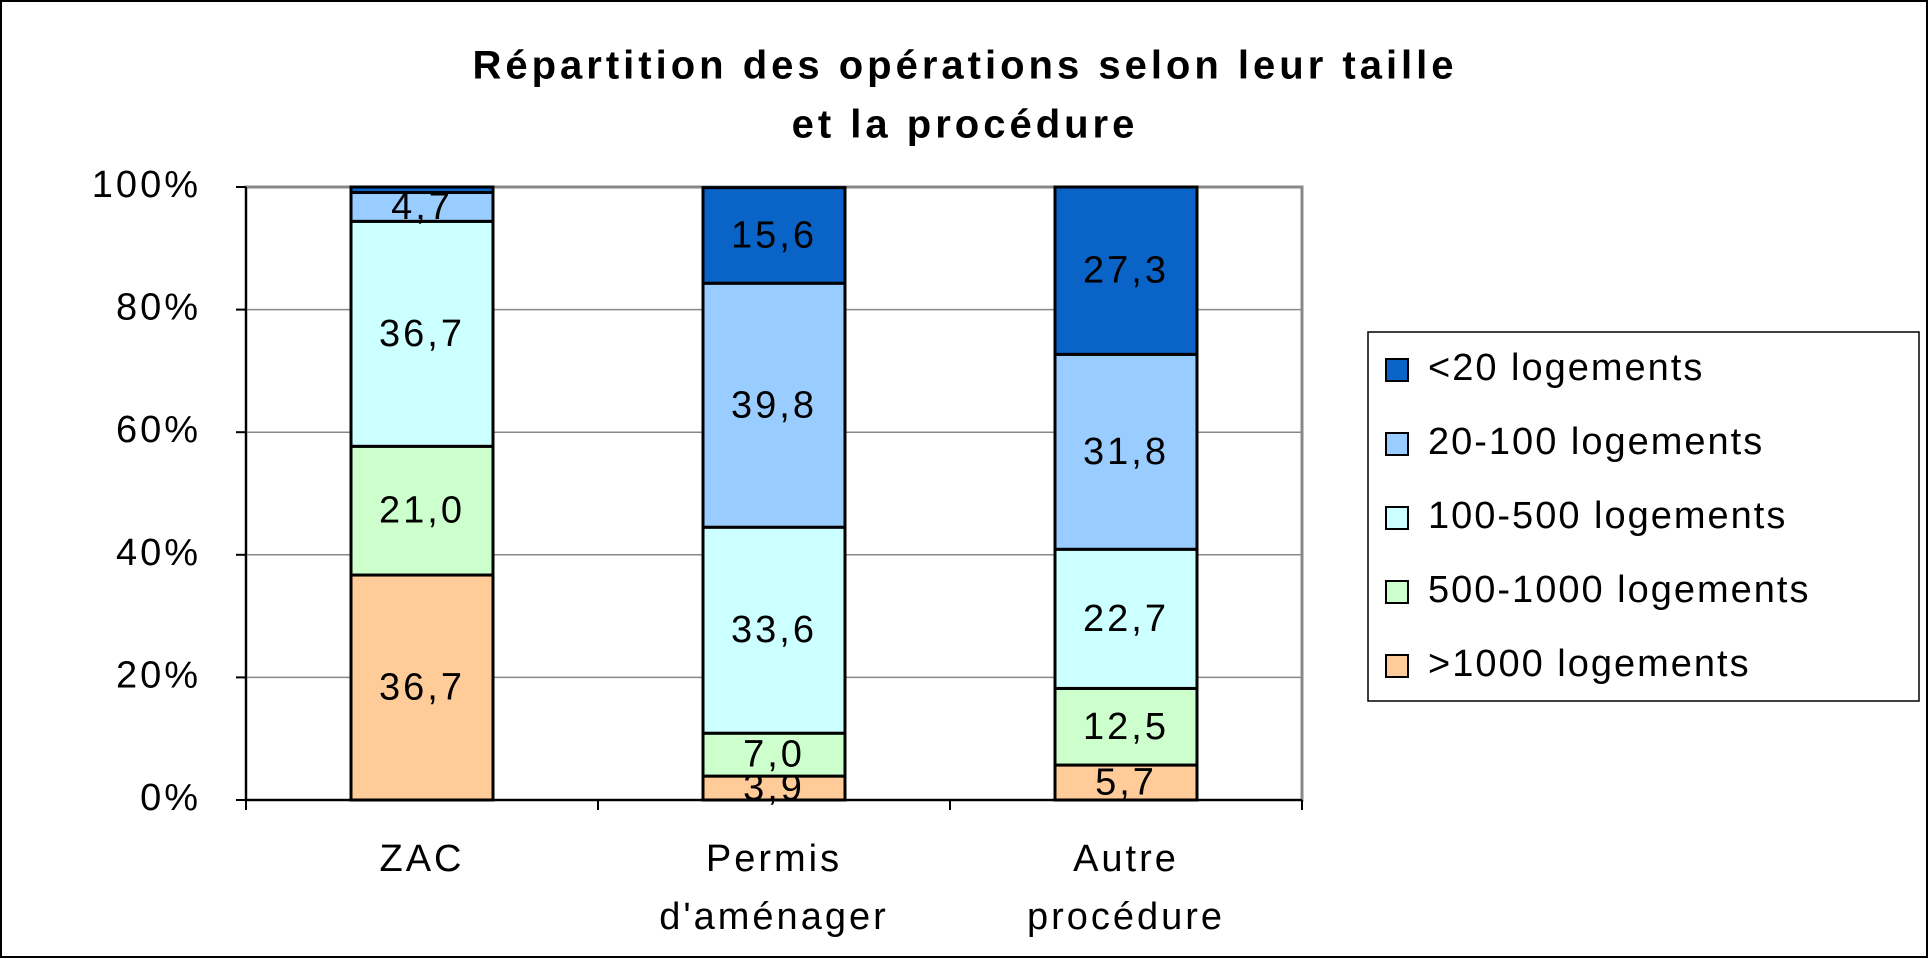 The width and height of the screenshot is (1929, 959). I want to click on value-label: 31,8, so click(1126, 452).